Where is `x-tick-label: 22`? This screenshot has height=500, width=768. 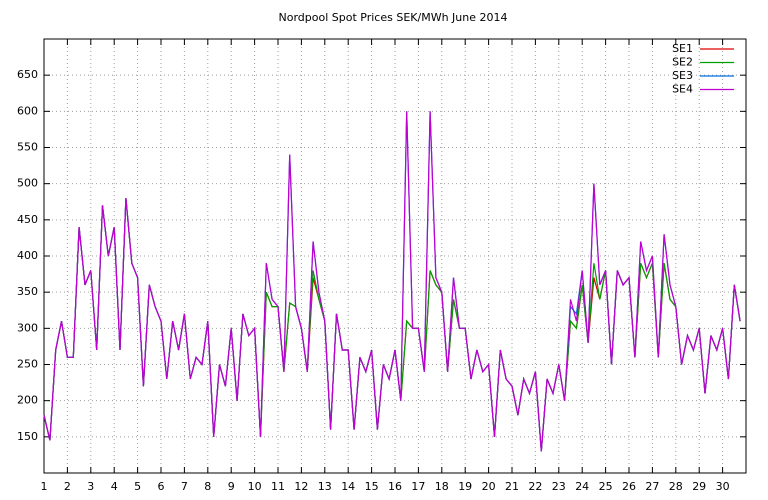
x-tick-label: 22 is located at coordinates (535, 486).